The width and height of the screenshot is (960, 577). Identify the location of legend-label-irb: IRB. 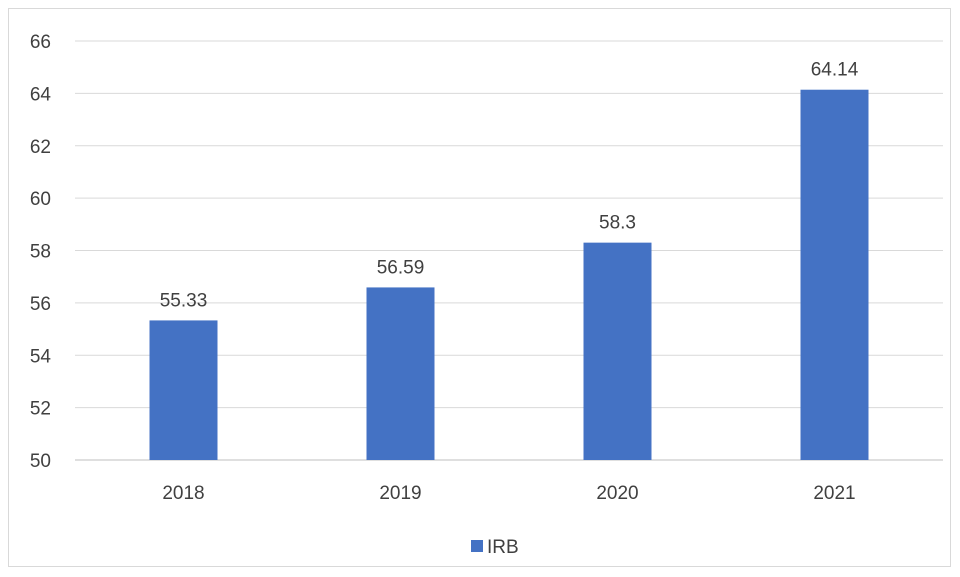
(503, 547).